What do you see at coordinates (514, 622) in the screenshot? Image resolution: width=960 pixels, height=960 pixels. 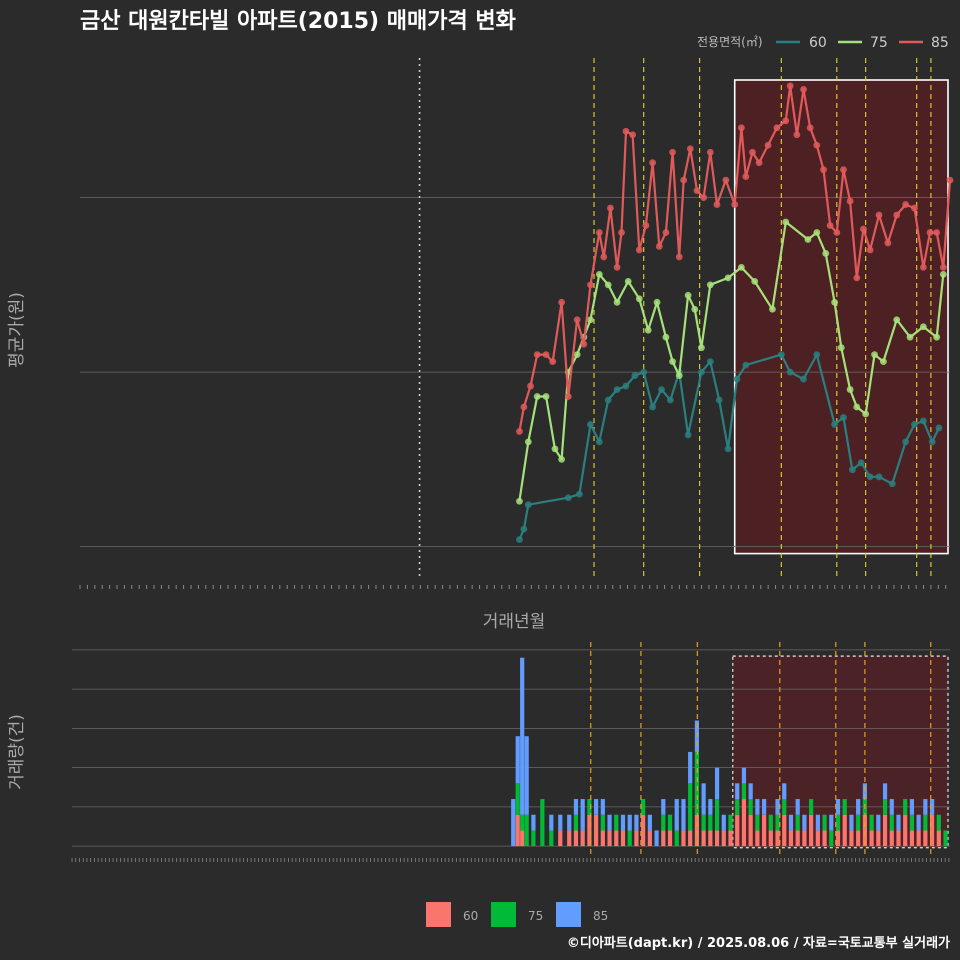 I see `top-x-axis-label: 거래년월` at bounding box center [514, 622].